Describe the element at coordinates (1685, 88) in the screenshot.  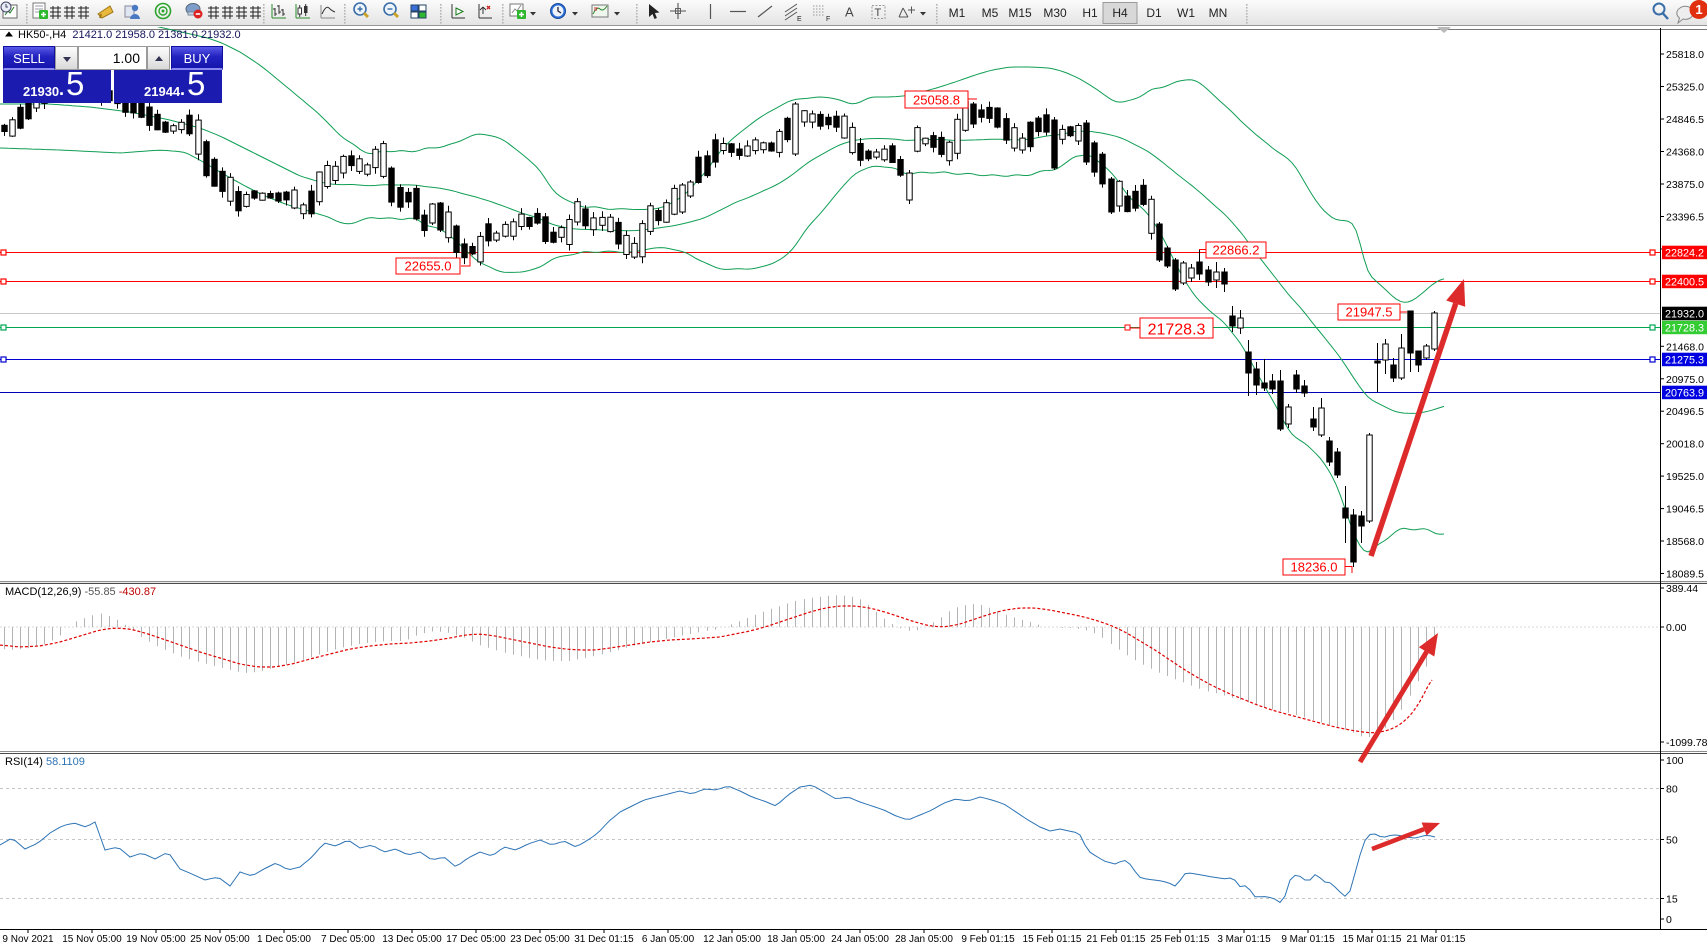
I see `svg-text: 25325.0` at that location.